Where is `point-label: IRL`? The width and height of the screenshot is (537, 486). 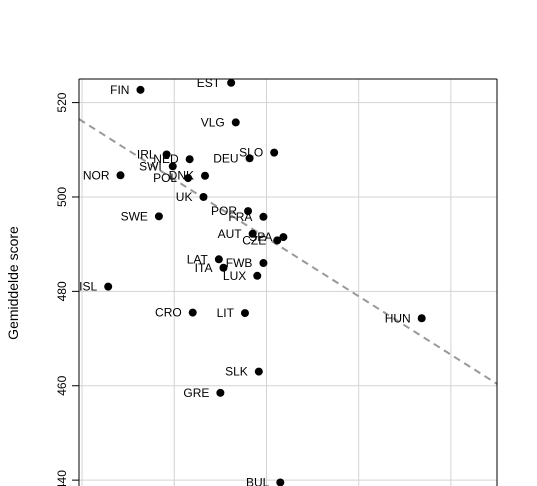 point-label: IRL is located at coordinates (146, 155).